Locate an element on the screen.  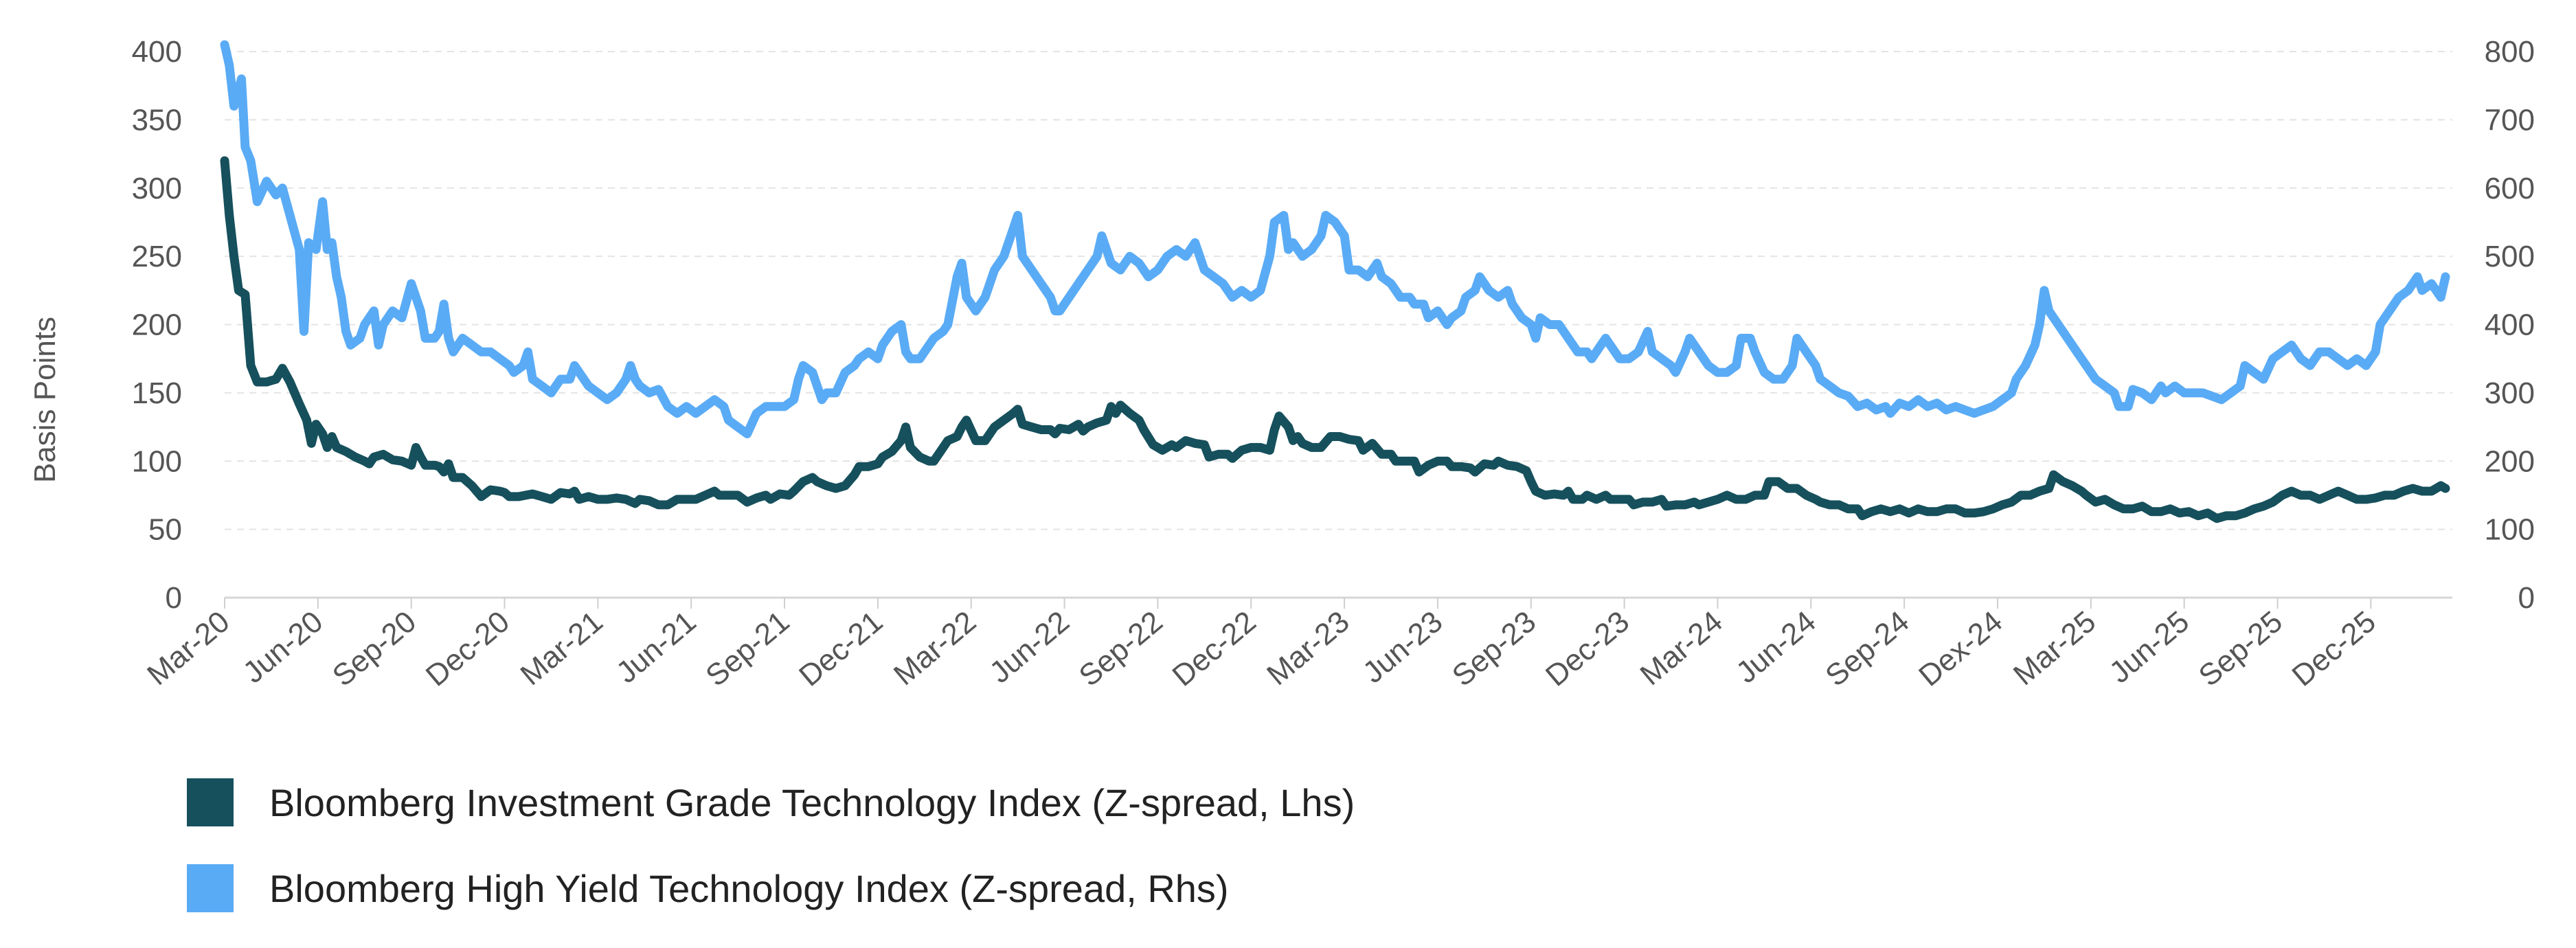
x-tick-label: Sep-22 is located at coordinates (1121, 649).